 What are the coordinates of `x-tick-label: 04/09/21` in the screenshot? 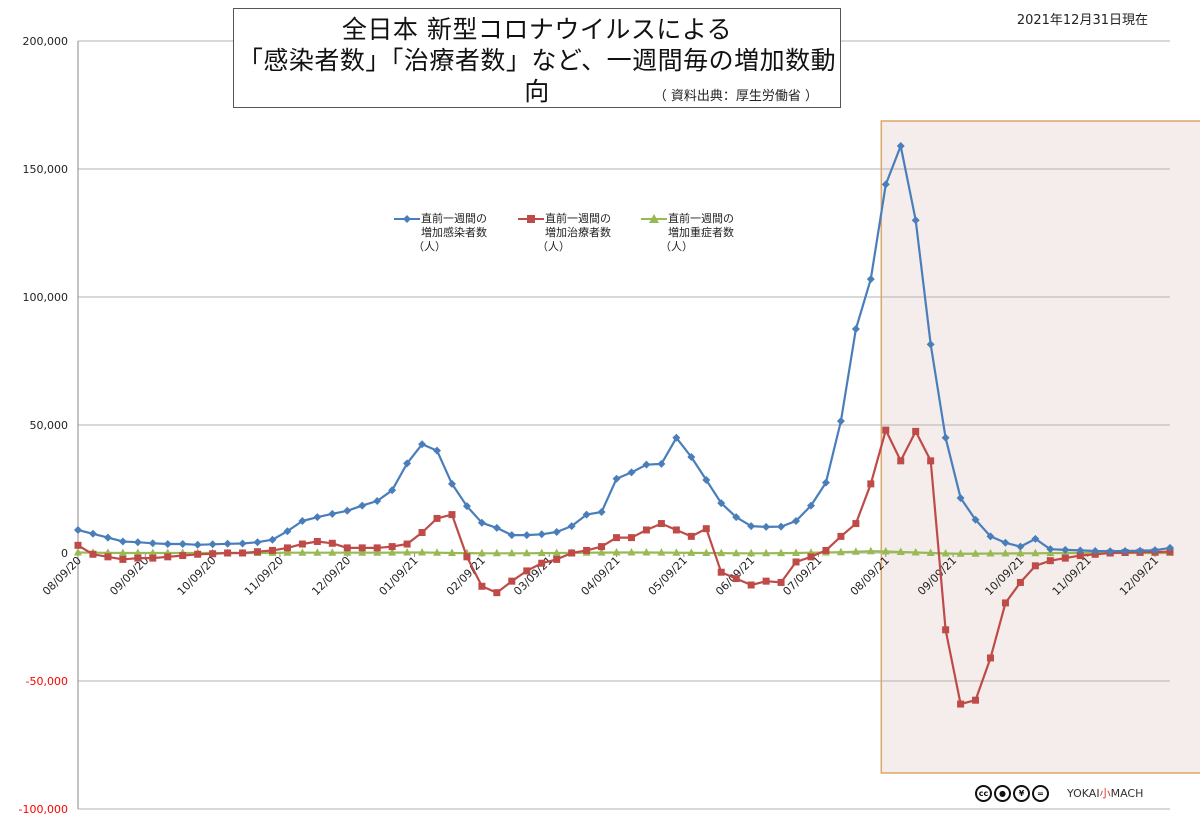 It's located at (601, 576).